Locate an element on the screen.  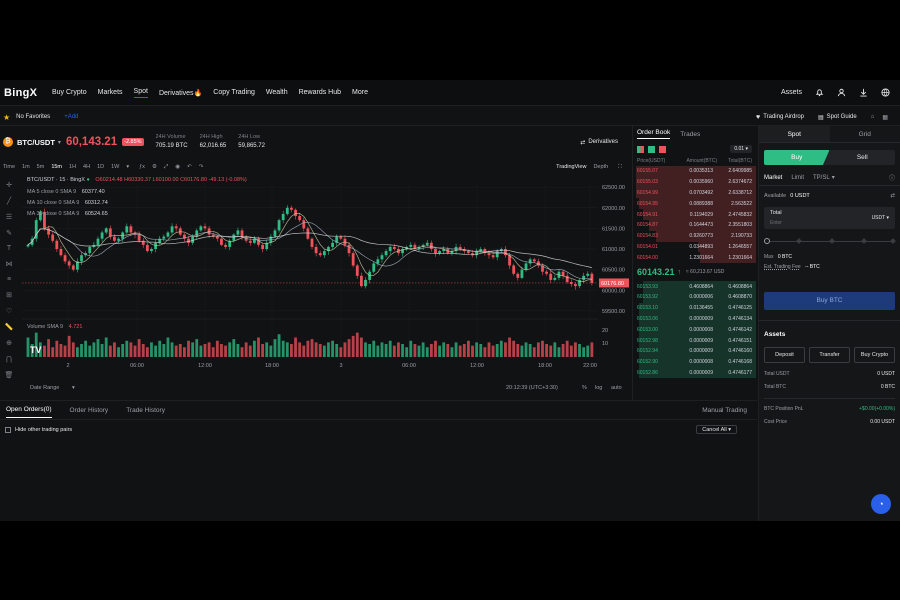
brush-icon: ✎ is located at coordinates (9, 233).